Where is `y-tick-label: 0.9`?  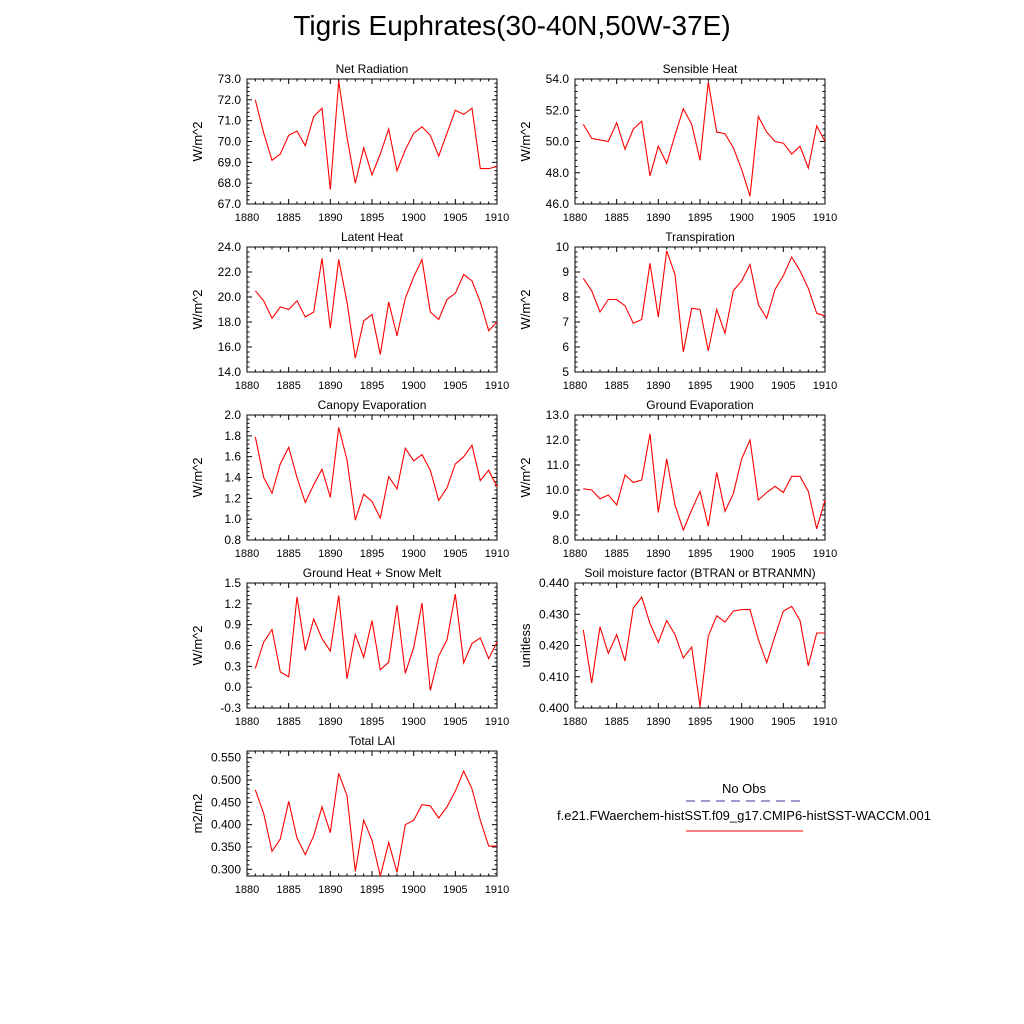
y-tick-label: 0.9 is located at coordinates (232, 625).